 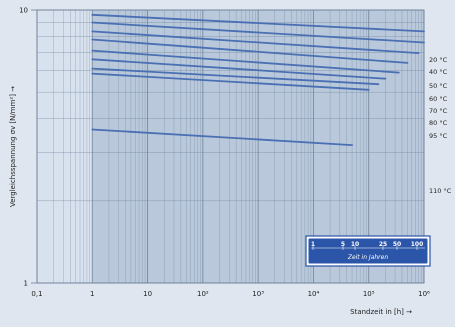 What do you see at coordinates (438, 111) in the screenshot?
I see `series-label: 70 °C` at bounding box center [438, 111].